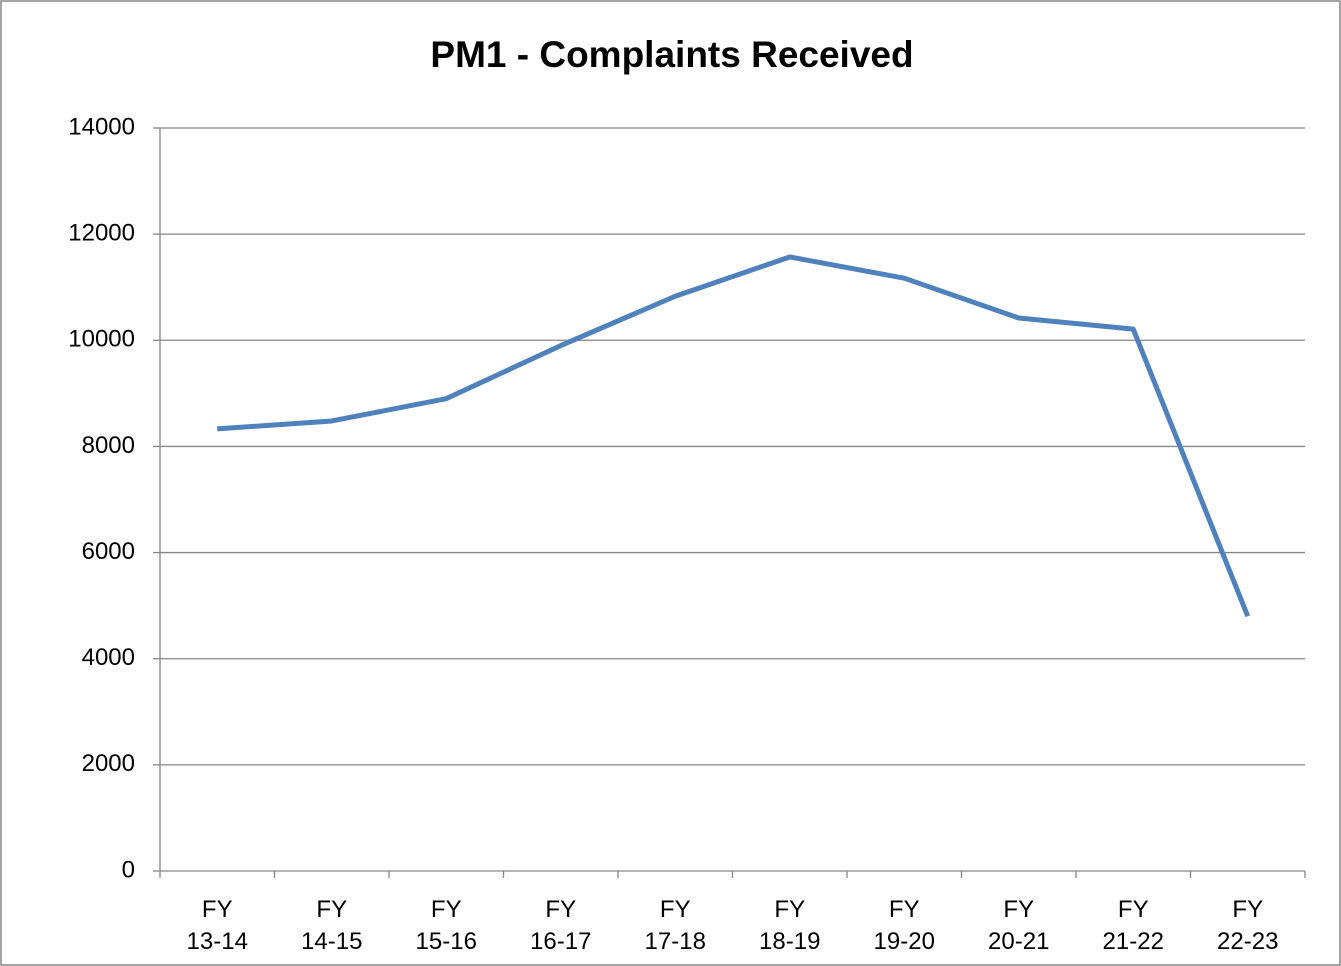 The image size is (1341, 966). What do you see at coordinates (331, 925) in the screenshot?
I see `x-tick-label: FY 14-15` at bounding box center [331, 925].